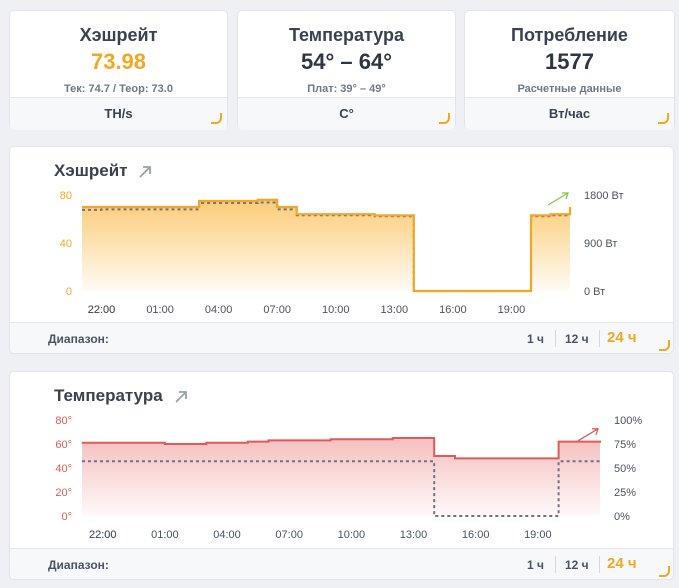 This screenshot has width=679, height=588. What do you see at coordinates (69, 292) in the screenshot?
I see `y-tick-left: 0` at bounding box center [69, 292].